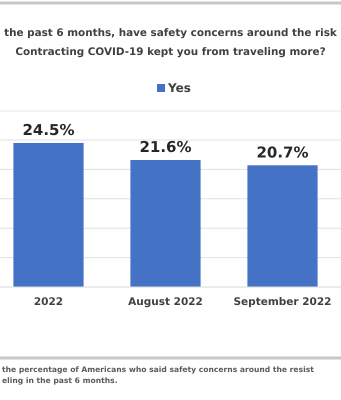 The width and height of the screenshot is (341, 400). I want to click on x-tick-label: 2022, so click(49, 302).